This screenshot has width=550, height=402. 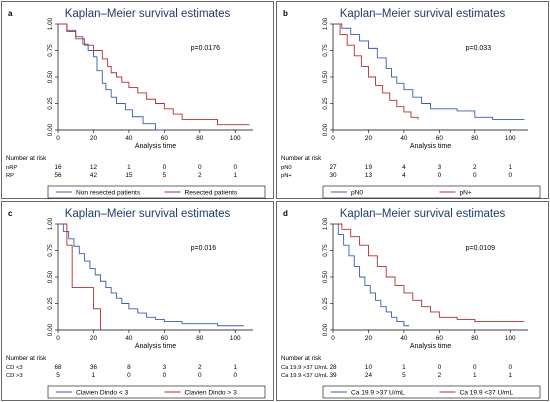 I want to click on legend-label: Clavien Dindo < 3, so click(x=102, y=392).